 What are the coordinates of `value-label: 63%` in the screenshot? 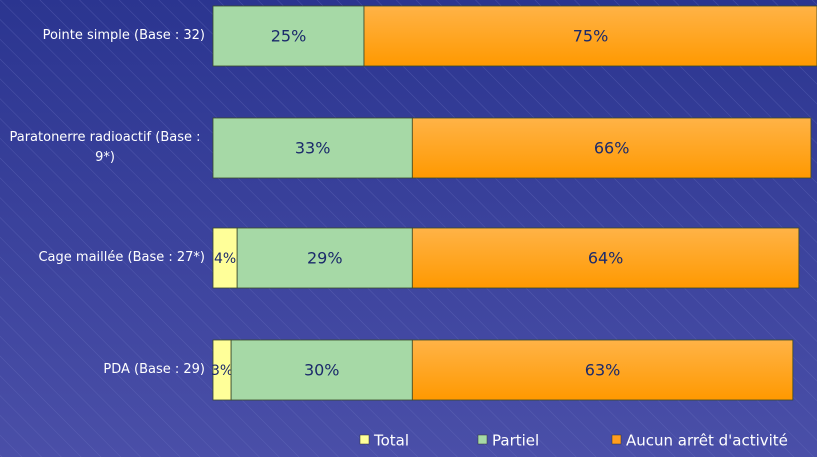 It's located at (603, 370).